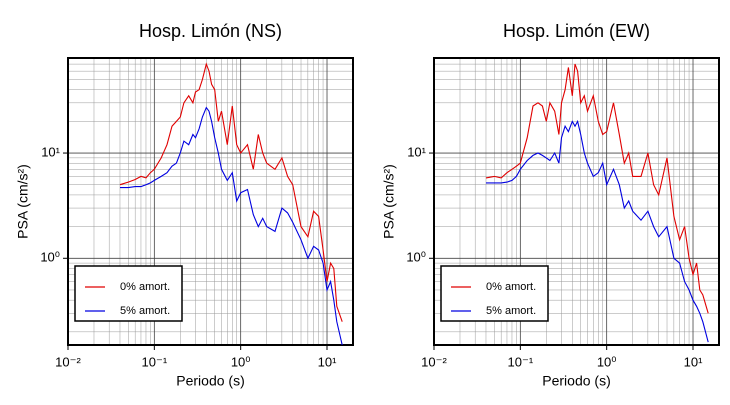  Describe the element at coordinates (210, 31) in the screenshot. I see `chart-title: Hosp. Limón (NS)` at that location.